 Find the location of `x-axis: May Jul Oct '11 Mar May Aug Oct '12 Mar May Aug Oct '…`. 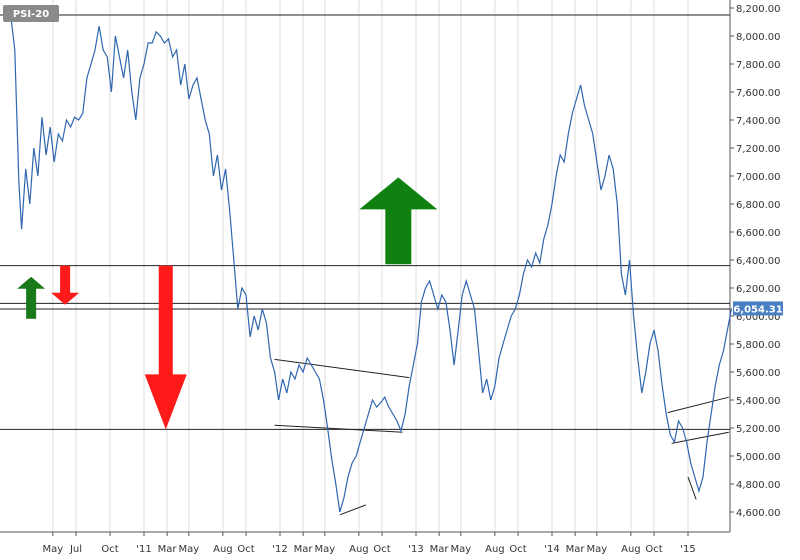

x-axis: May Jul Oct '11 Mar May Aug Oct '12 Mar May Aug Oct '… is located at coordinates (369, 543).